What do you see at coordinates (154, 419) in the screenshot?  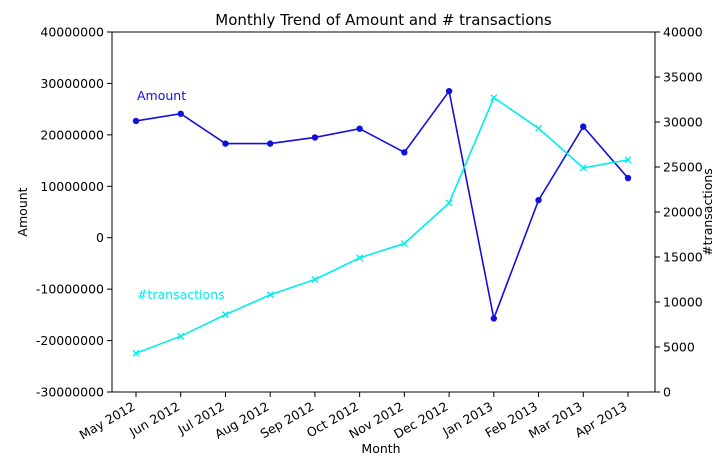 I see `x-tick-label: Jun 2012` at bounding box center [154, 419].